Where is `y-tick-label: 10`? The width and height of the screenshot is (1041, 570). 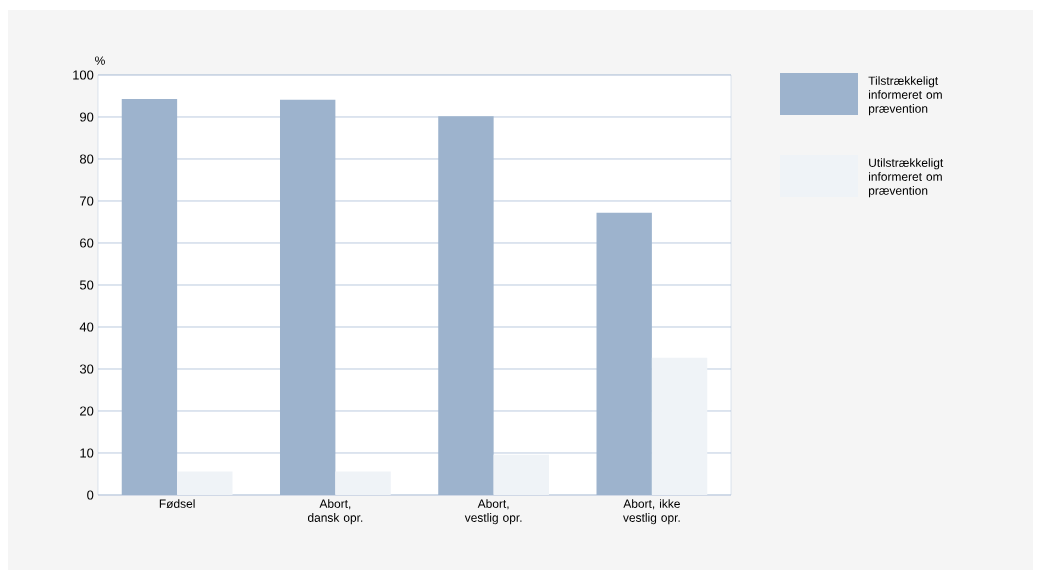 y-tick-label: 10 is located at coordinates (87, 453).